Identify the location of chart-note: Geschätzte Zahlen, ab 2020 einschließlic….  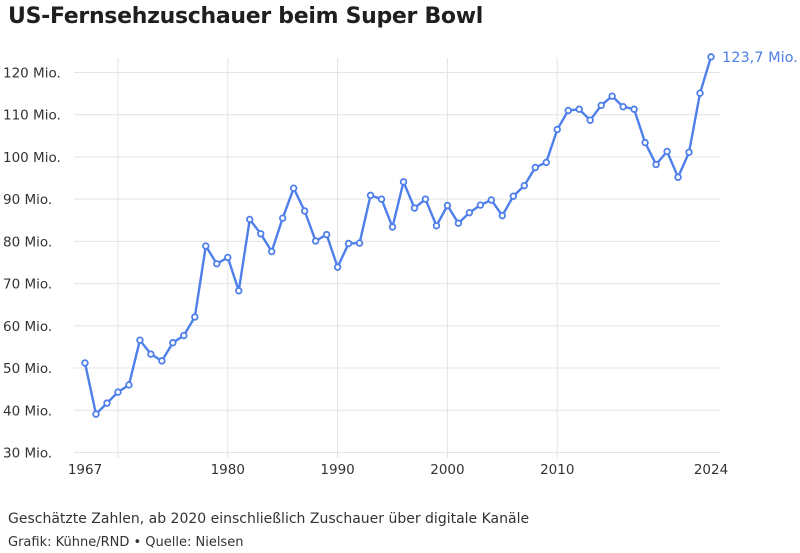
(269, 519).